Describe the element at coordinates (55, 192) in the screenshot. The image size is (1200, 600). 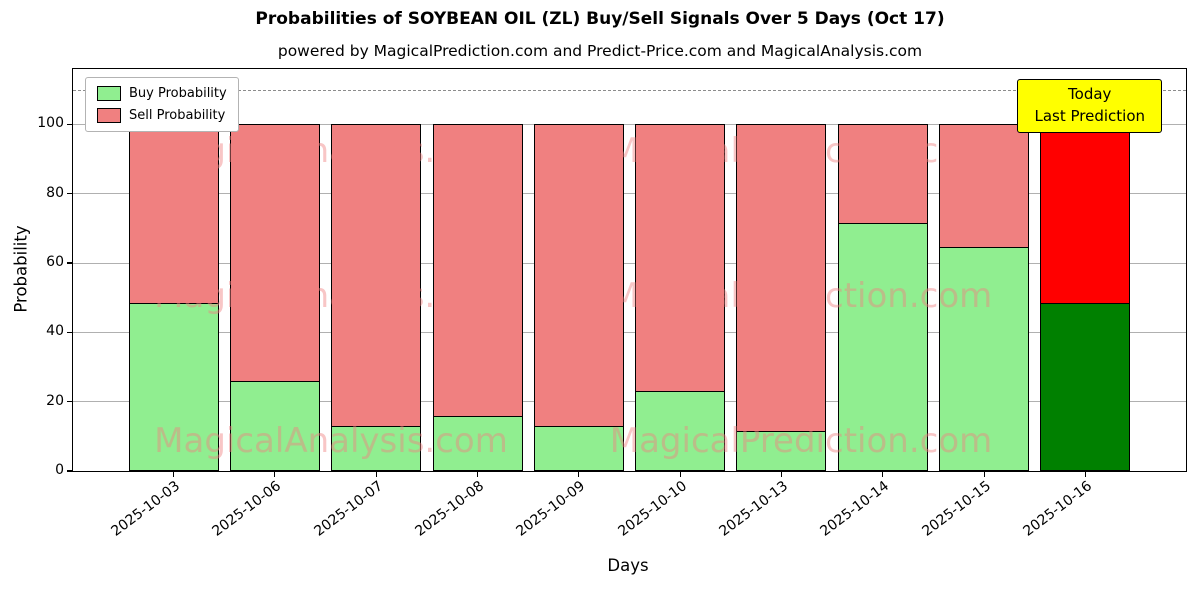
I see `y-tick-label: 80` at that location.